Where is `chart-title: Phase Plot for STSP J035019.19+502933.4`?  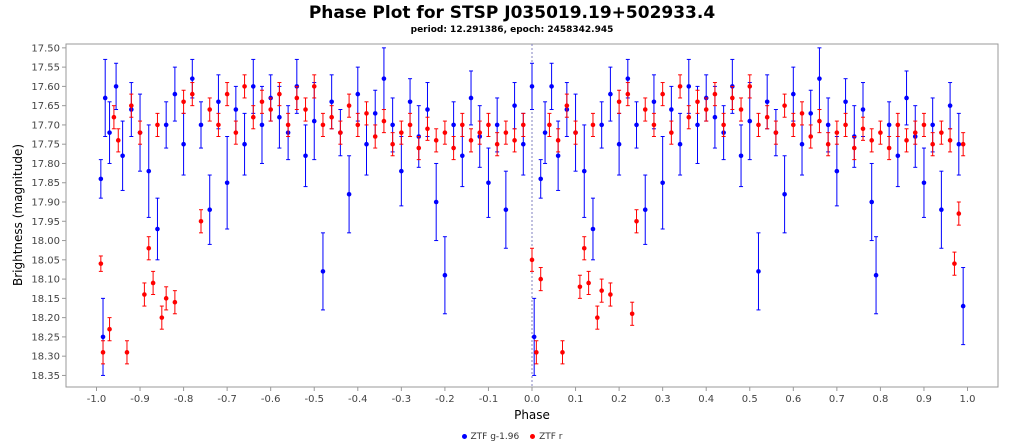
chart-title: Phase Plot for STSP J035019.19+502933.4 is located at coordinates (512, 13).